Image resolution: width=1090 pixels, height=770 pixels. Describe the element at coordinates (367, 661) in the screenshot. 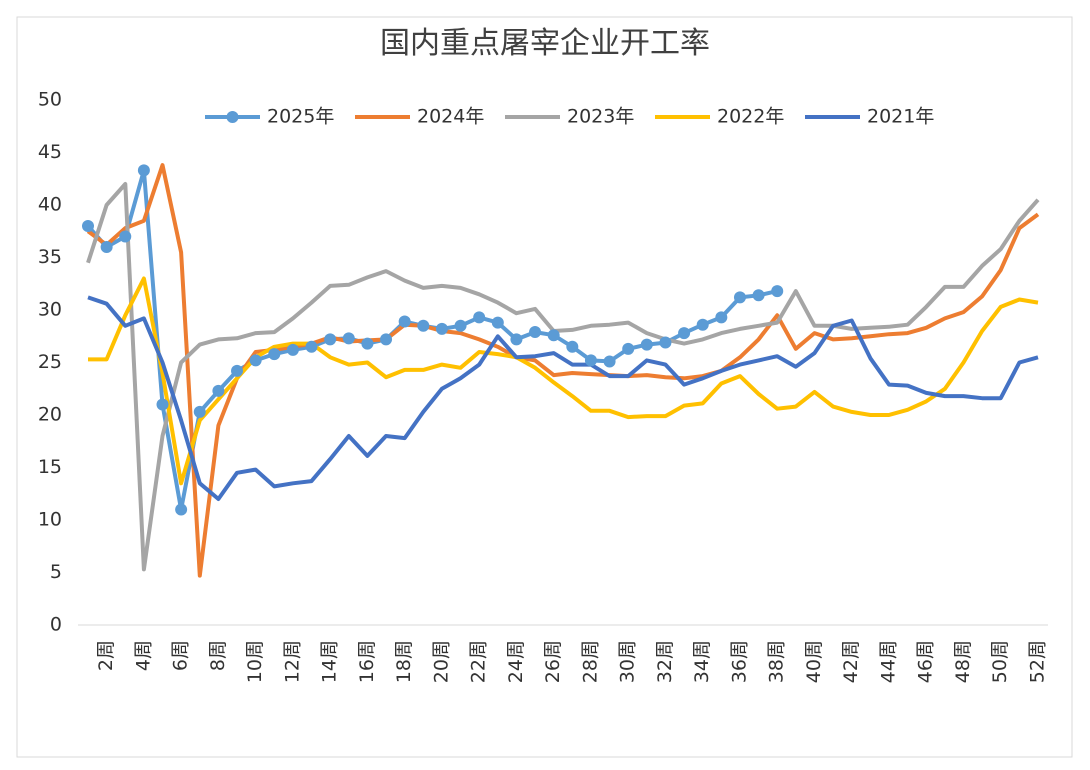

I see `x-tick-label: 16周` at that location.